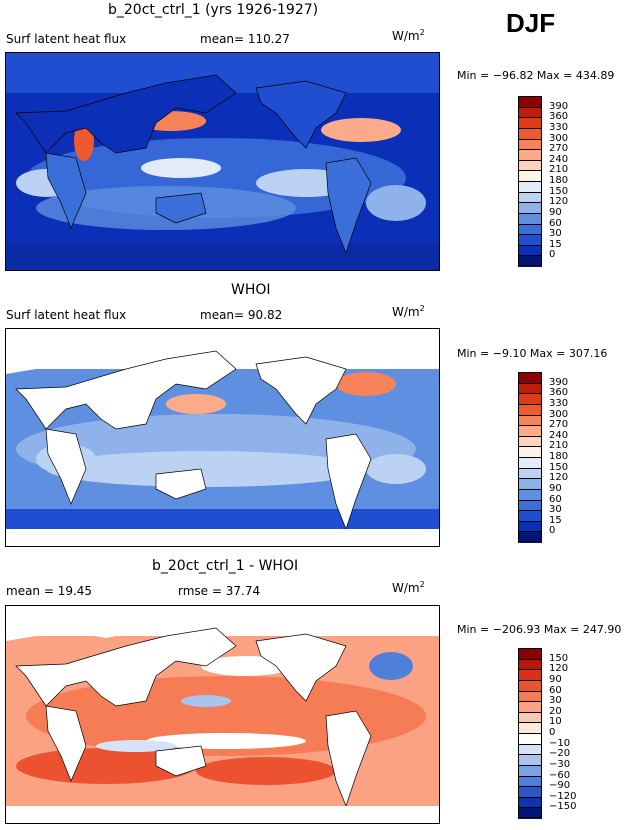  Describe the element at coordinates (245, 39) in the screenshot. I see `panel-1-mean-label: mean= 110.27` at that location.